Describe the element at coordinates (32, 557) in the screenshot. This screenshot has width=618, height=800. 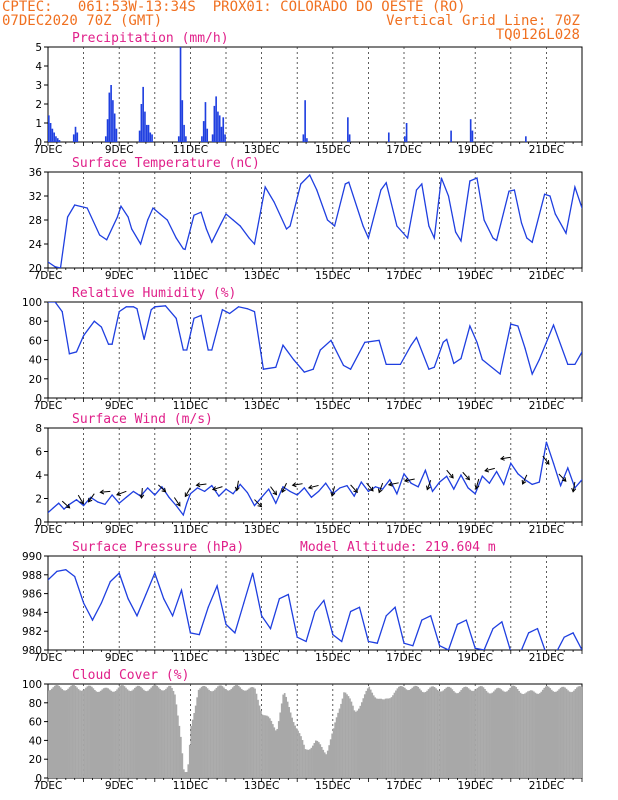
I see `y-tick-label: 990` at that location.